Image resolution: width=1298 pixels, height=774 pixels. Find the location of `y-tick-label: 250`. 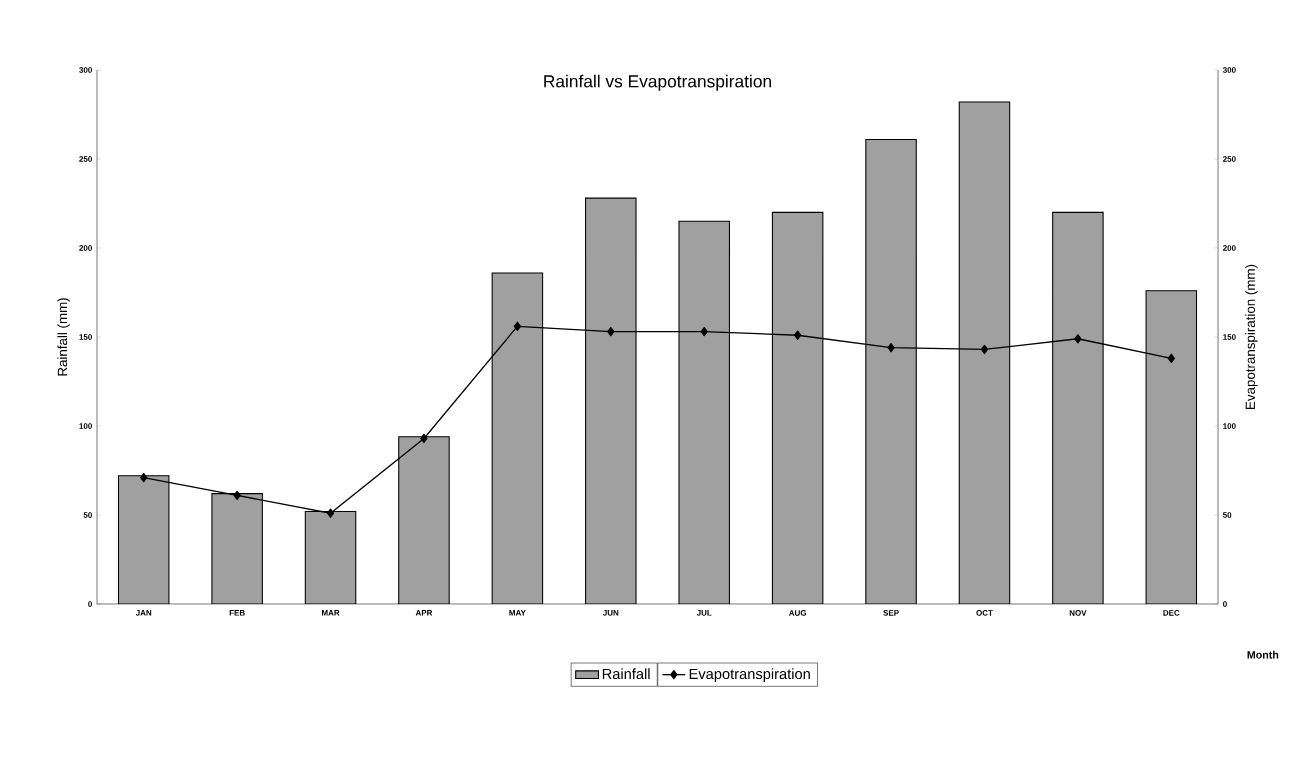

y-tick-label: 250 is located at coordinates (85, 159).